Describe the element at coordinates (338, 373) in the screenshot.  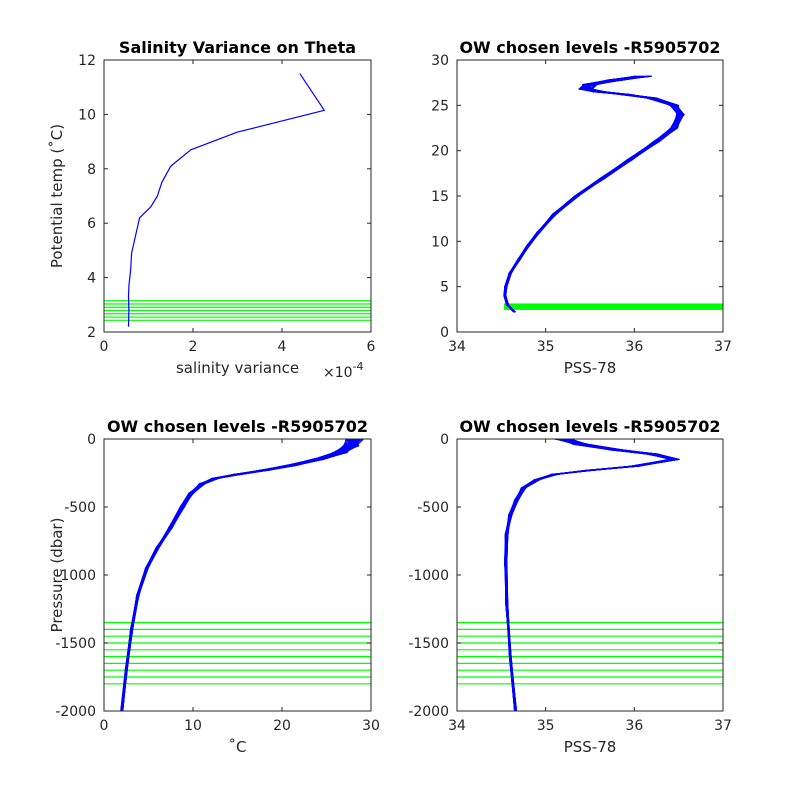
I see `exponent-base: ×10` at that location.